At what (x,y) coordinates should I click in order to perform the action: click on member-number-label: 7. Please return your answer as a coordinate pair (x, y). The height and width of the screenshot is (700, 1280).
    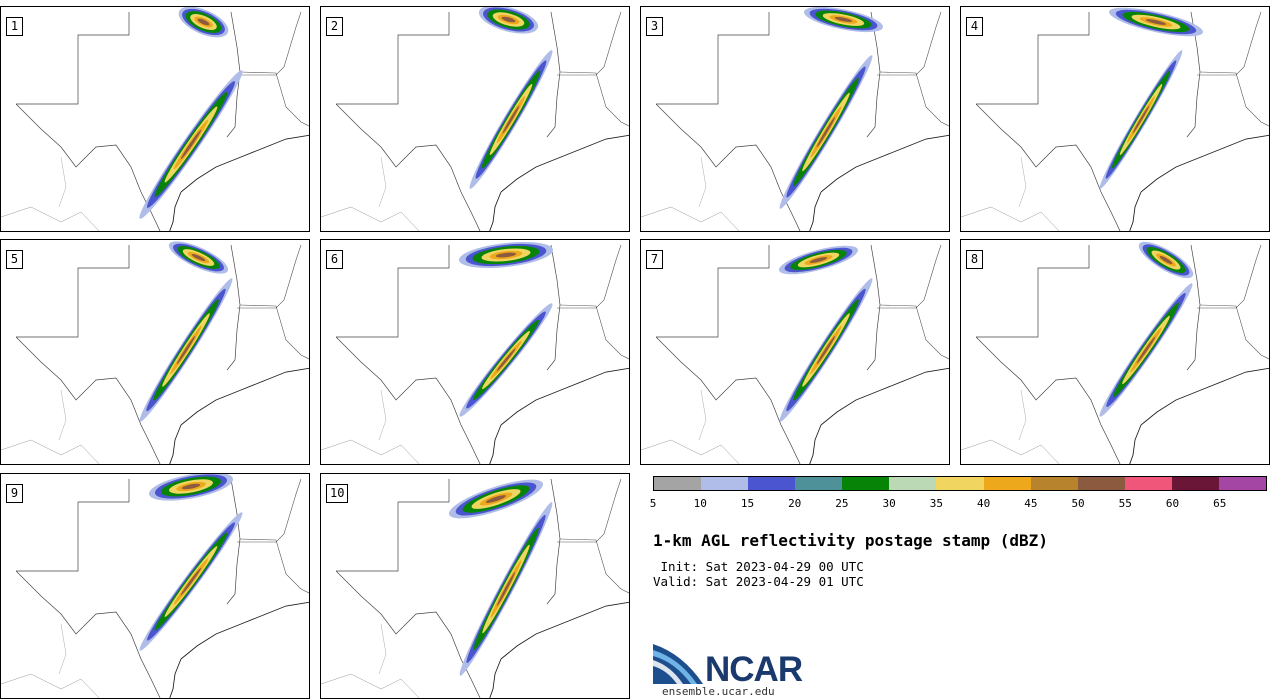
    Looking at the image, I should click on (654, 259).